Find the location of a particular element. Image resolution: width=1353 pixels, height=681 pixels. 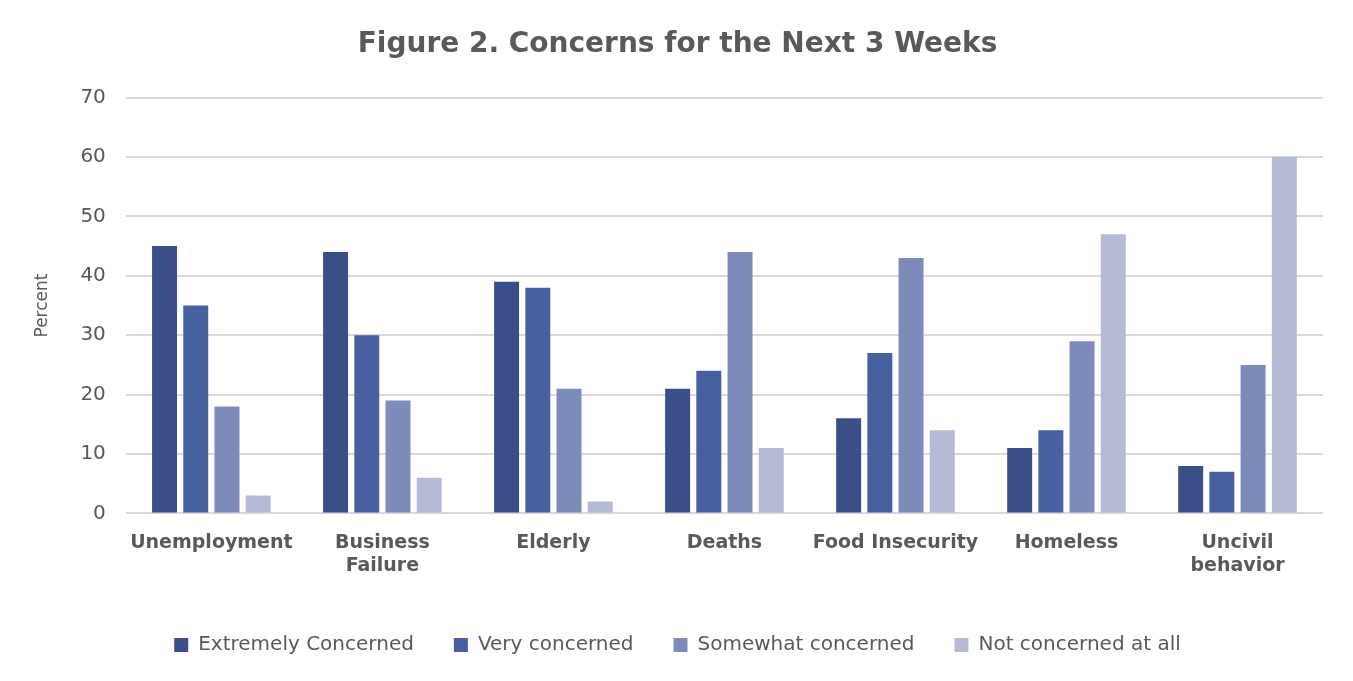

chart-title: Figure 2. Concerns for the Next 3 Weeks is located at coordinates (677, 43).